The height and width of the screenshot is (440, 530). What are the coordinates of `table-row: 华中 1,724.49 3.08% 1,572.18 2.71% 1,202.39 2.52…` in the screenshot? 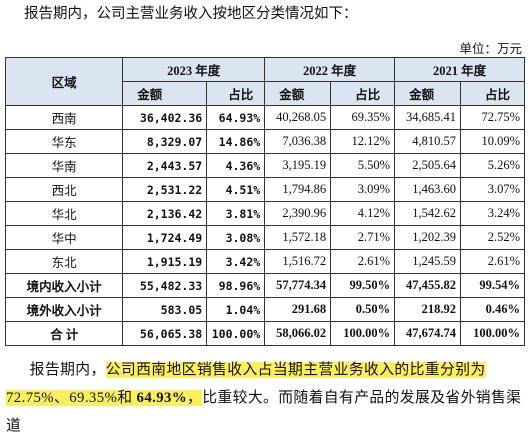 It's located at (264, 237).